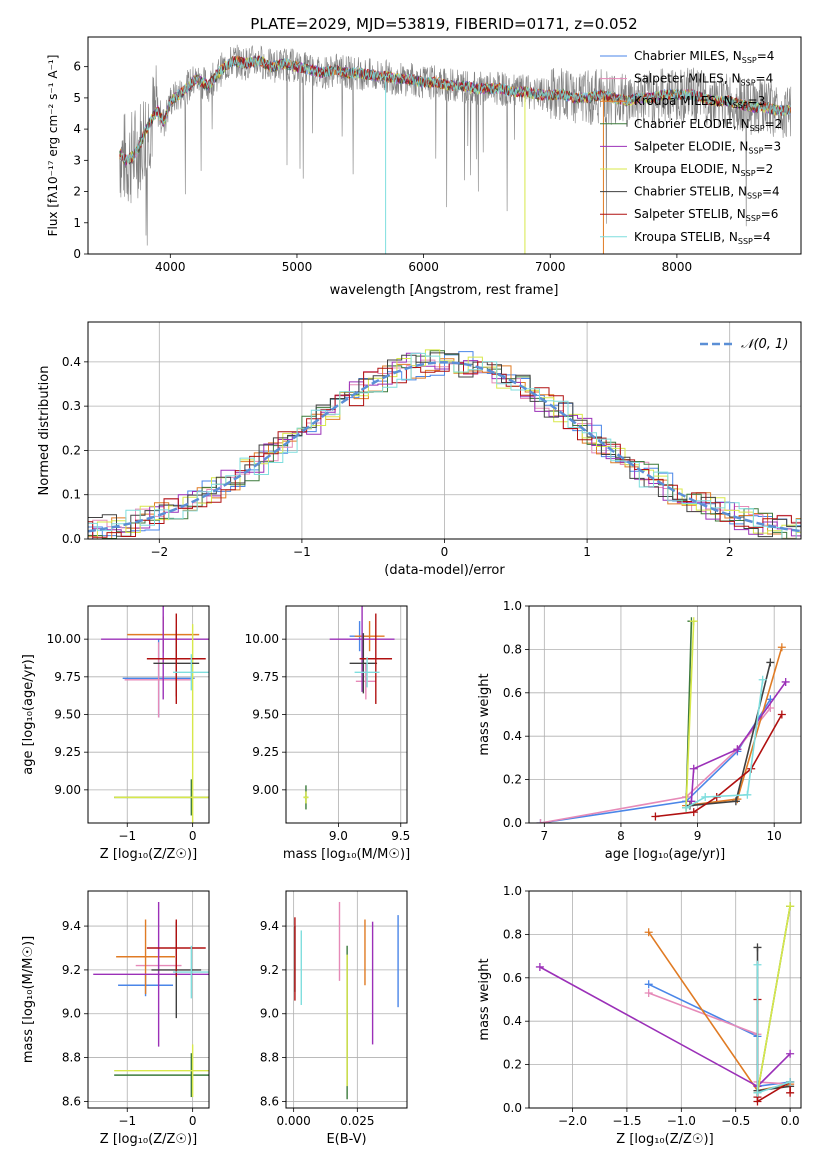 This screenshot has height=1170, width=819. I want to click on x-tick-label: 10, so click(774, 836).